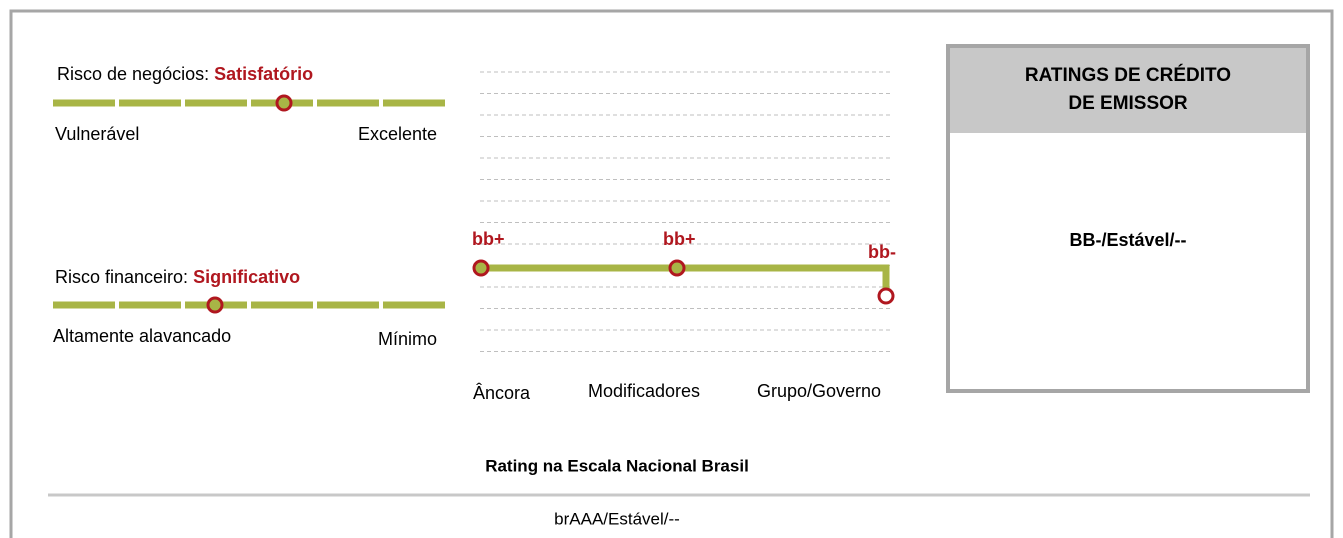 This screenshot has height=538, width=1343. What do you see at coordinates (819, 391) in the screenshot?
I see `step-label: Grupo/Governo` at bounding box center [819, 391].